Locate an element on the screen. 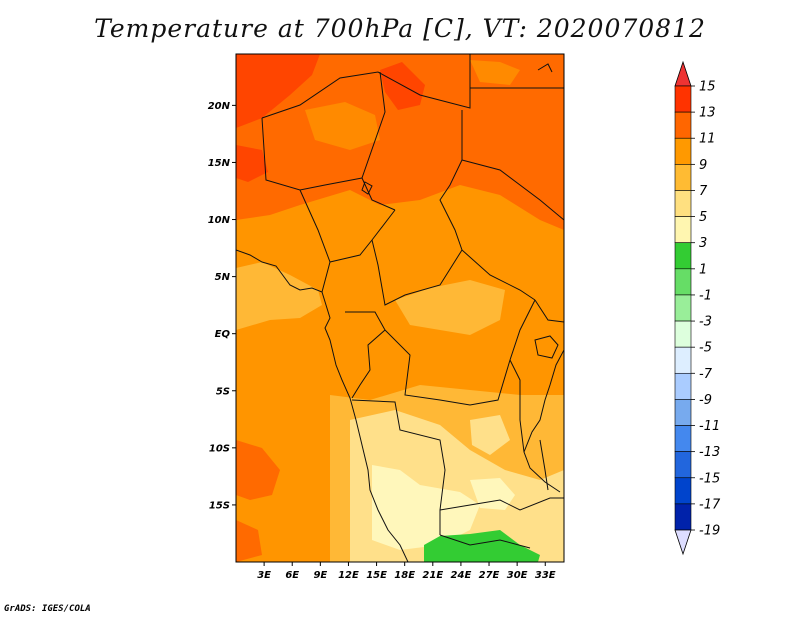 The width and height of the screenshot is (800, 618). colorbar-label: 11 is located at coordinates (707, 139).